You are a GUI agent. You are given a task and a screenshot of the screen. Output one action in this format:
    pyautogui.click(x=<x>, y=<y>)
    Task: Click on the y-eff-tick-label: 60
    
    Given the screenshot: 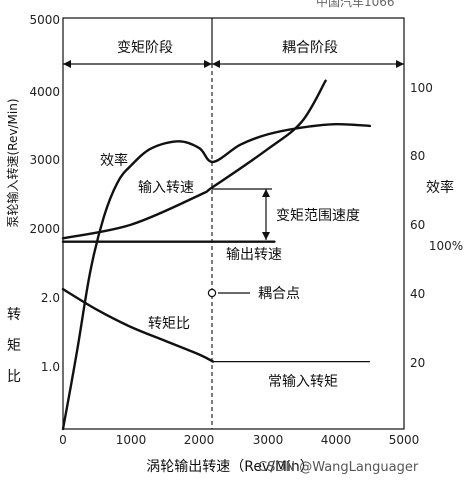 What is the action you would take?
    pyautogui.click(x=417, y=225)
    